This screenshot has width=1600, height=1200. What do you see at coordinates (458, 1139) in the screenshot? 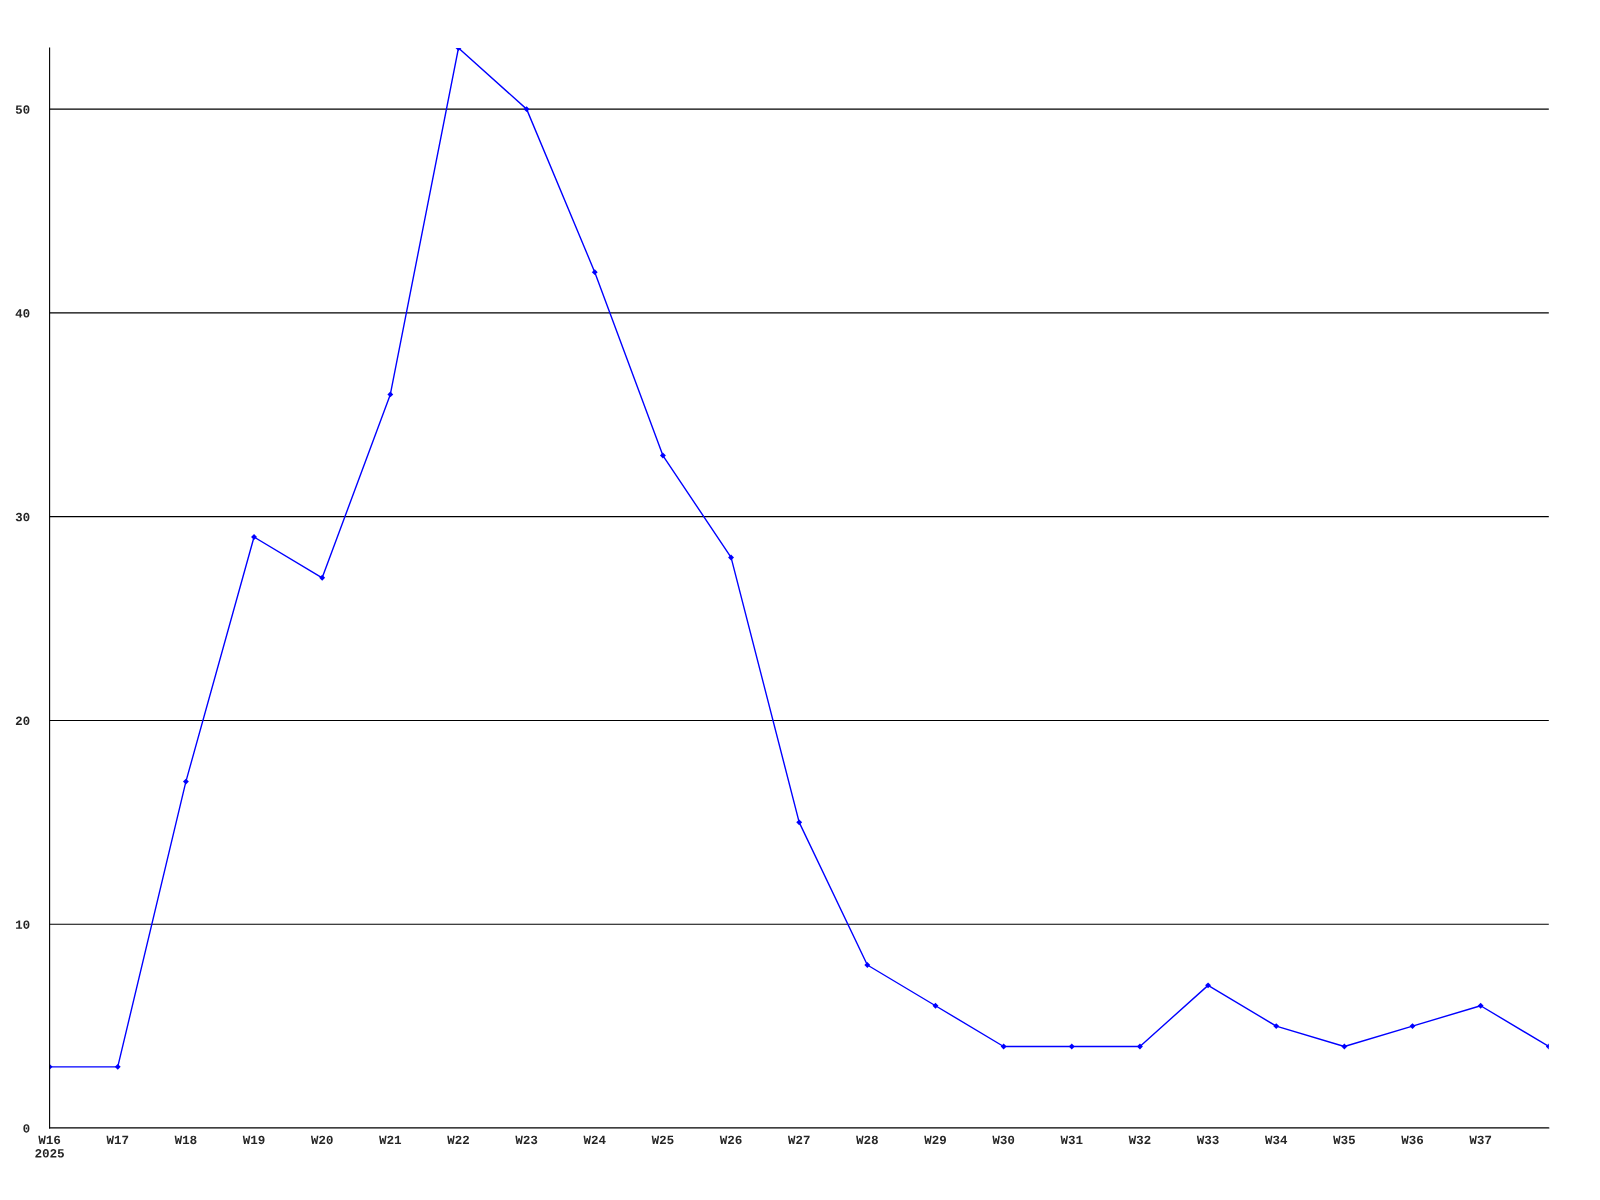
I see `x-tick-label: W22` at bounding box center [458, 1139].